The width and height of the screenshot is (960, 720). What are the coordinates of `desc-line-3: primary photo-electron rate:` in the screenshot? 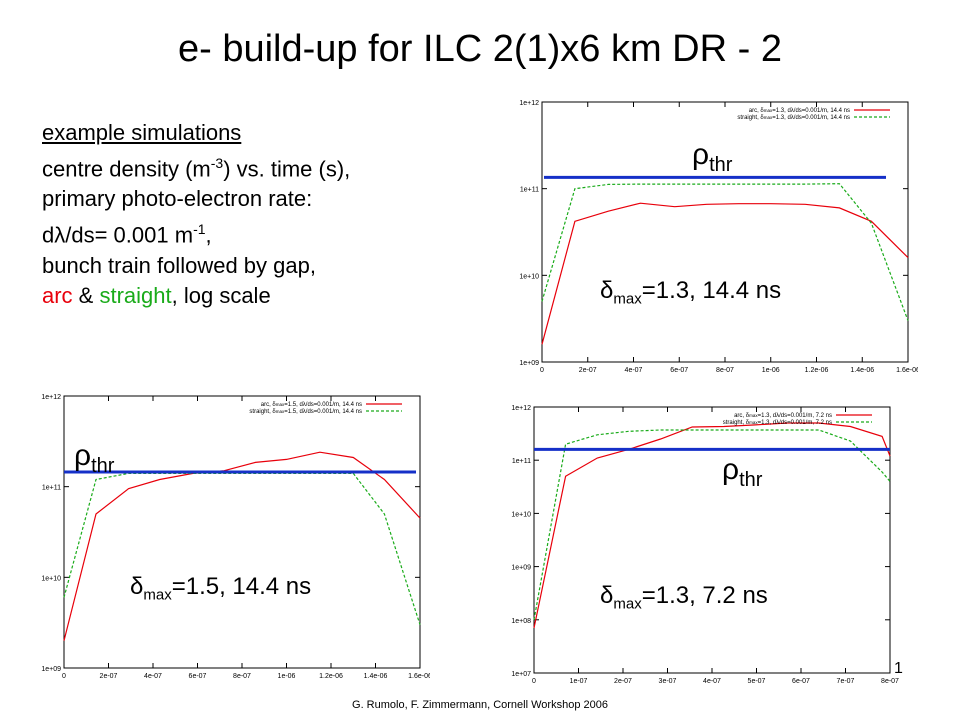 It's located at (177, 199).